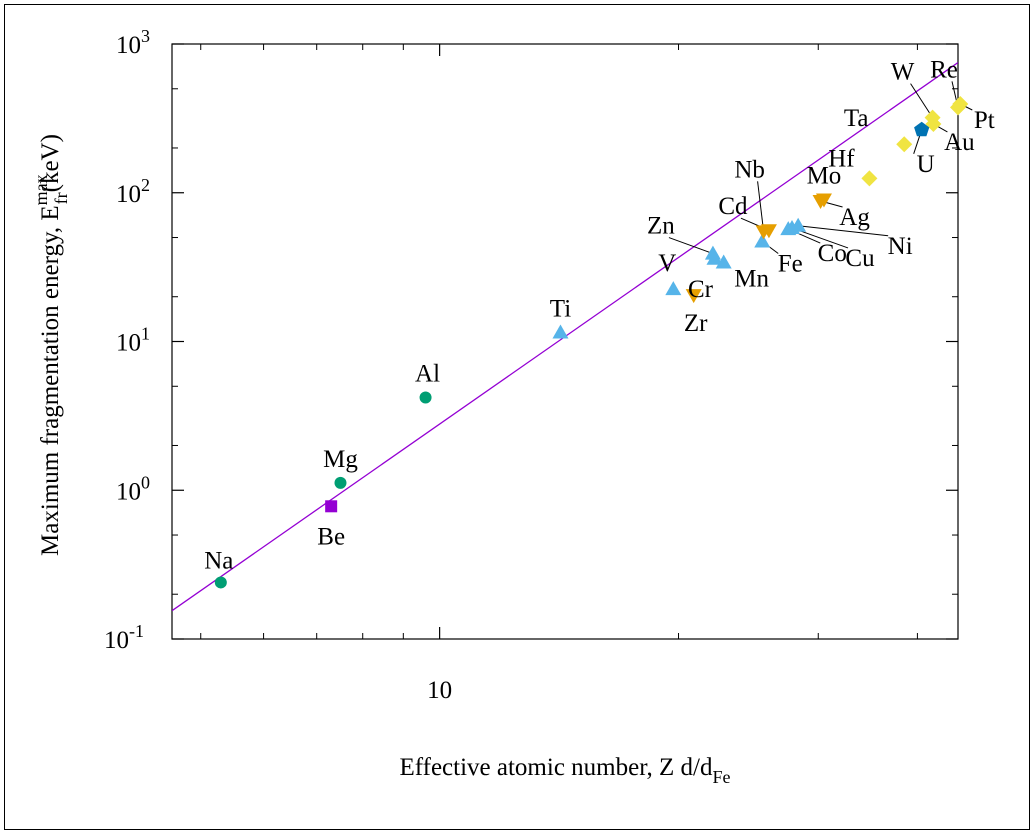  Describe the element at coordinates (696, 323) in the screenshot. I see `point-label-zr: Zr` at that location.